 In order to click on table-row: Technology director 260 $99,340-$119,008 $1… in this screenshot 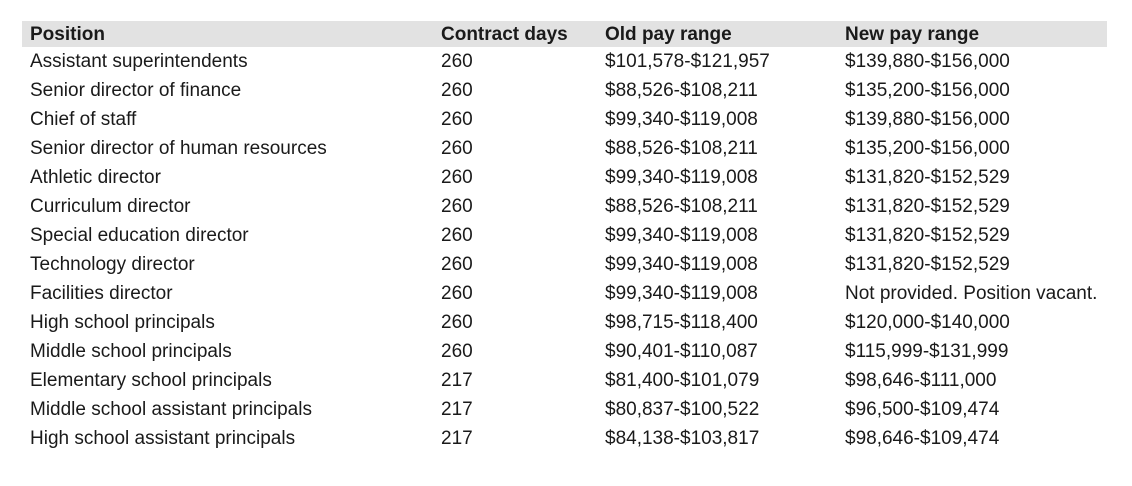, I will do `click(564, 264)`.